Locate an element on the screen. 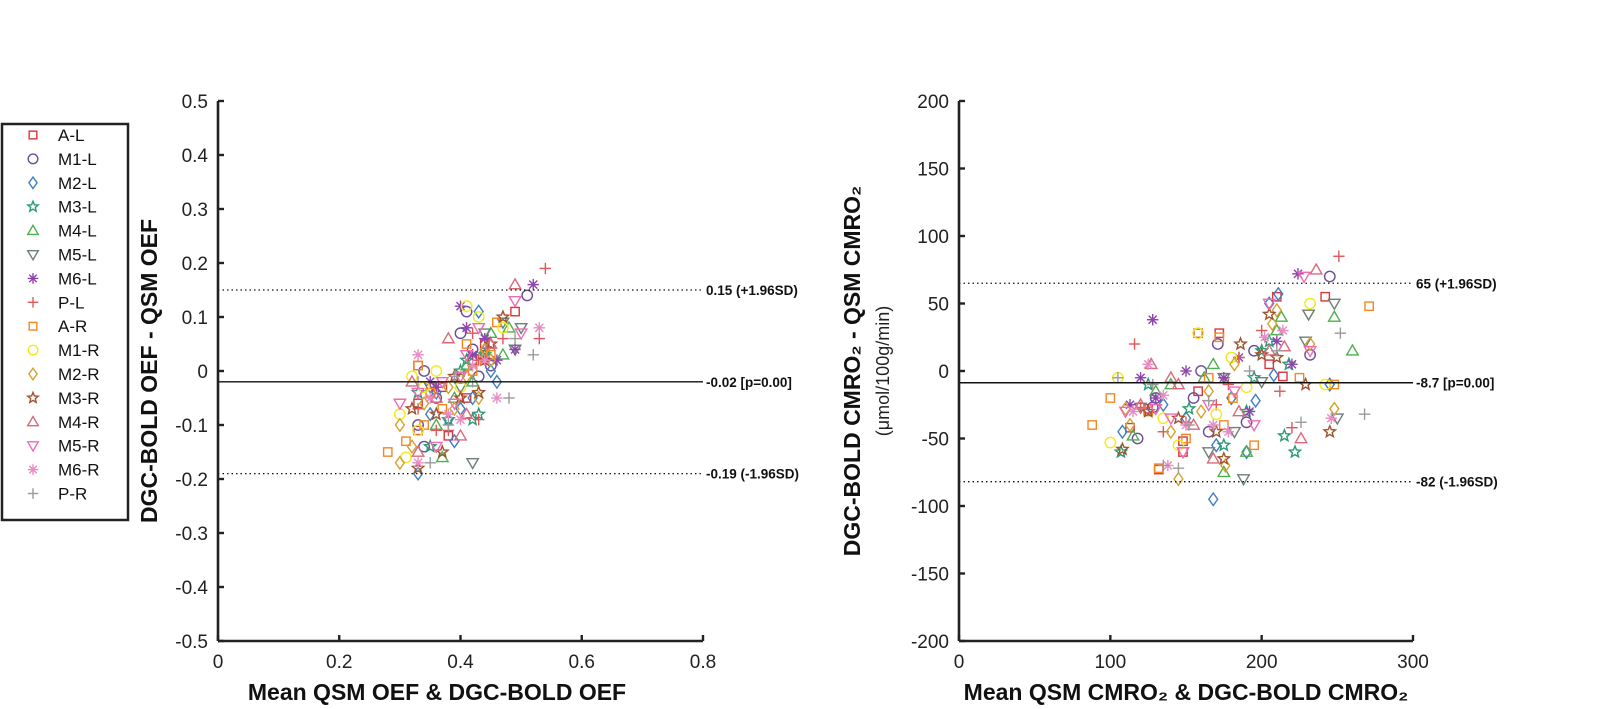 Image resolution: width=1611 pixels, height=709 pixels. legend-marker-triangle-up-icon is located at coordinates (33, 229).